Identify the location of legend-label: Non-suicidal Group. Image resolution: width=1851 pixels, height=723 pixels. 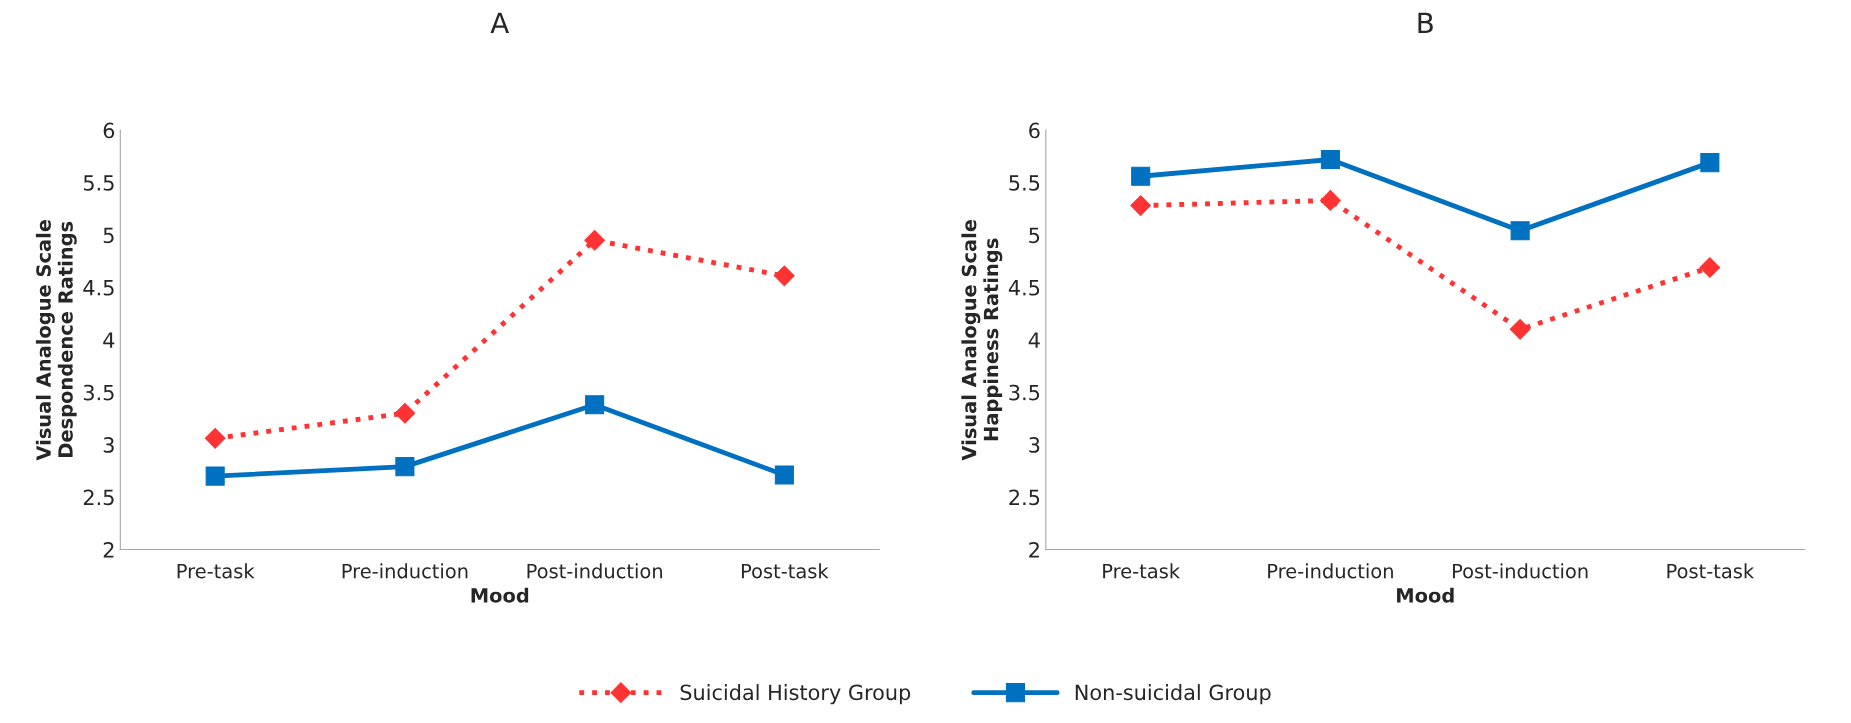
(1173, 694).